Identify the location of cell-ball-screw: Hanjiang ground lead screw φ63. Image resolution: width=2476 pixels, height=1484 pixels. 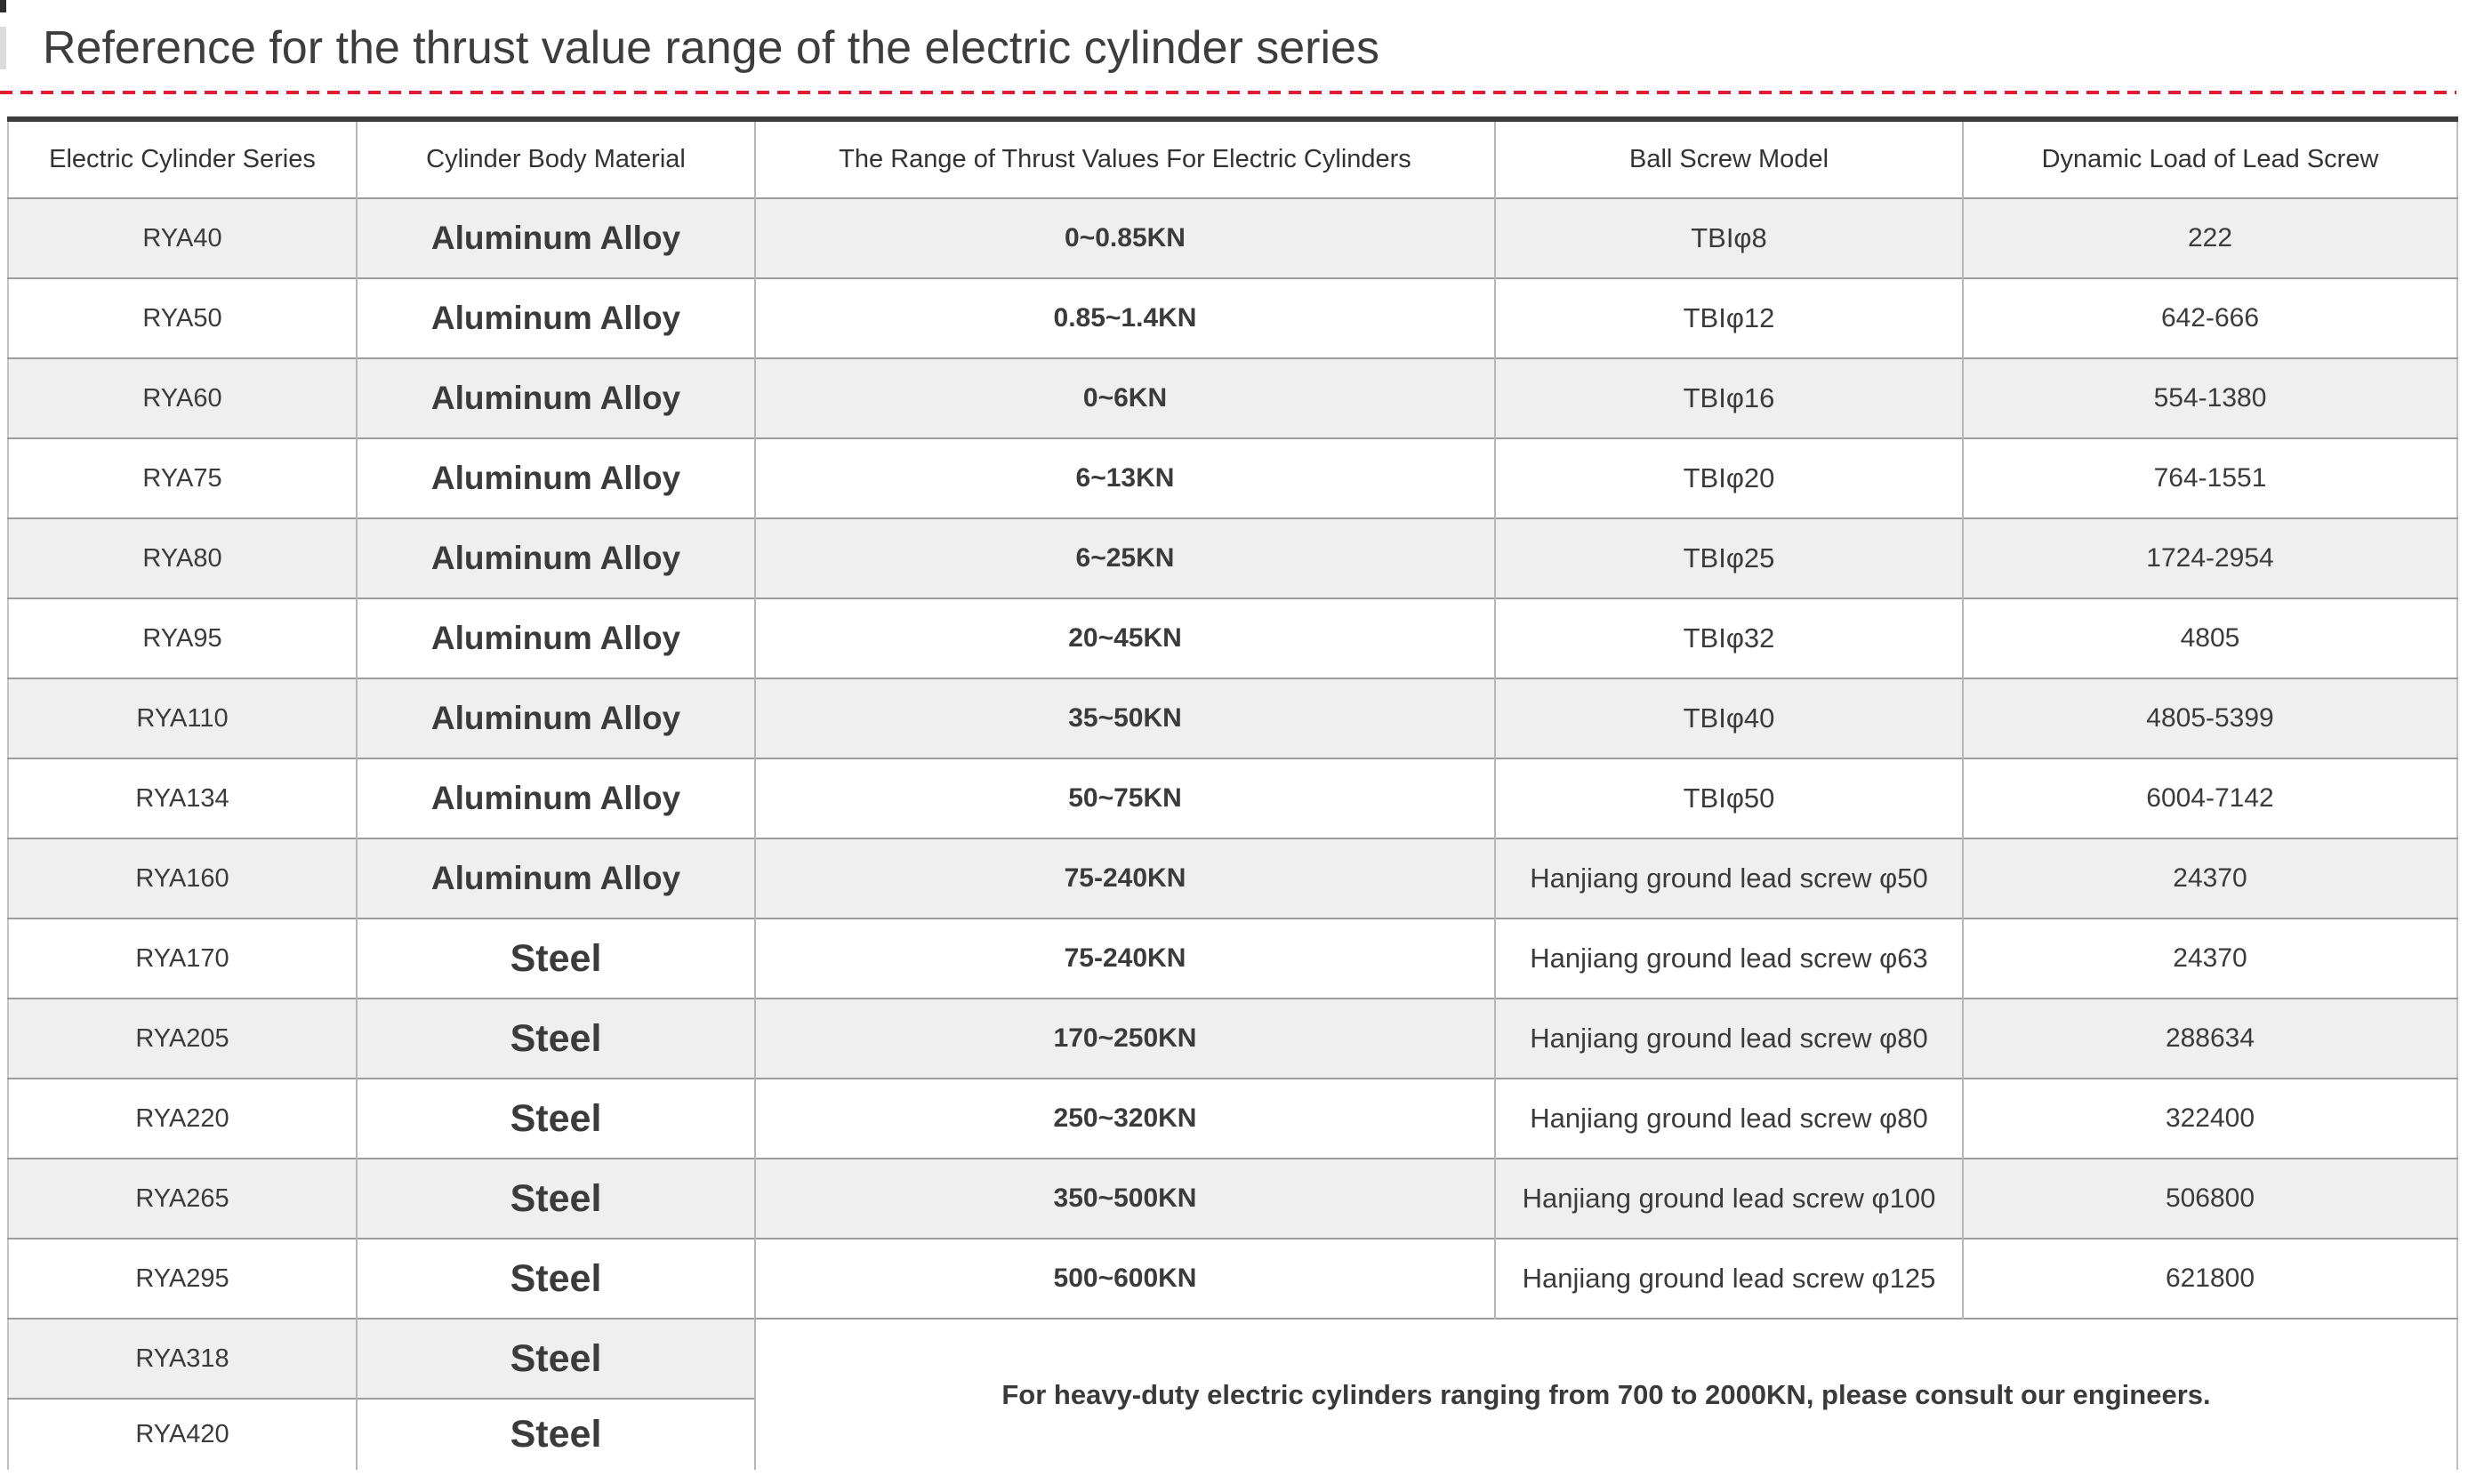
(1728, 958).